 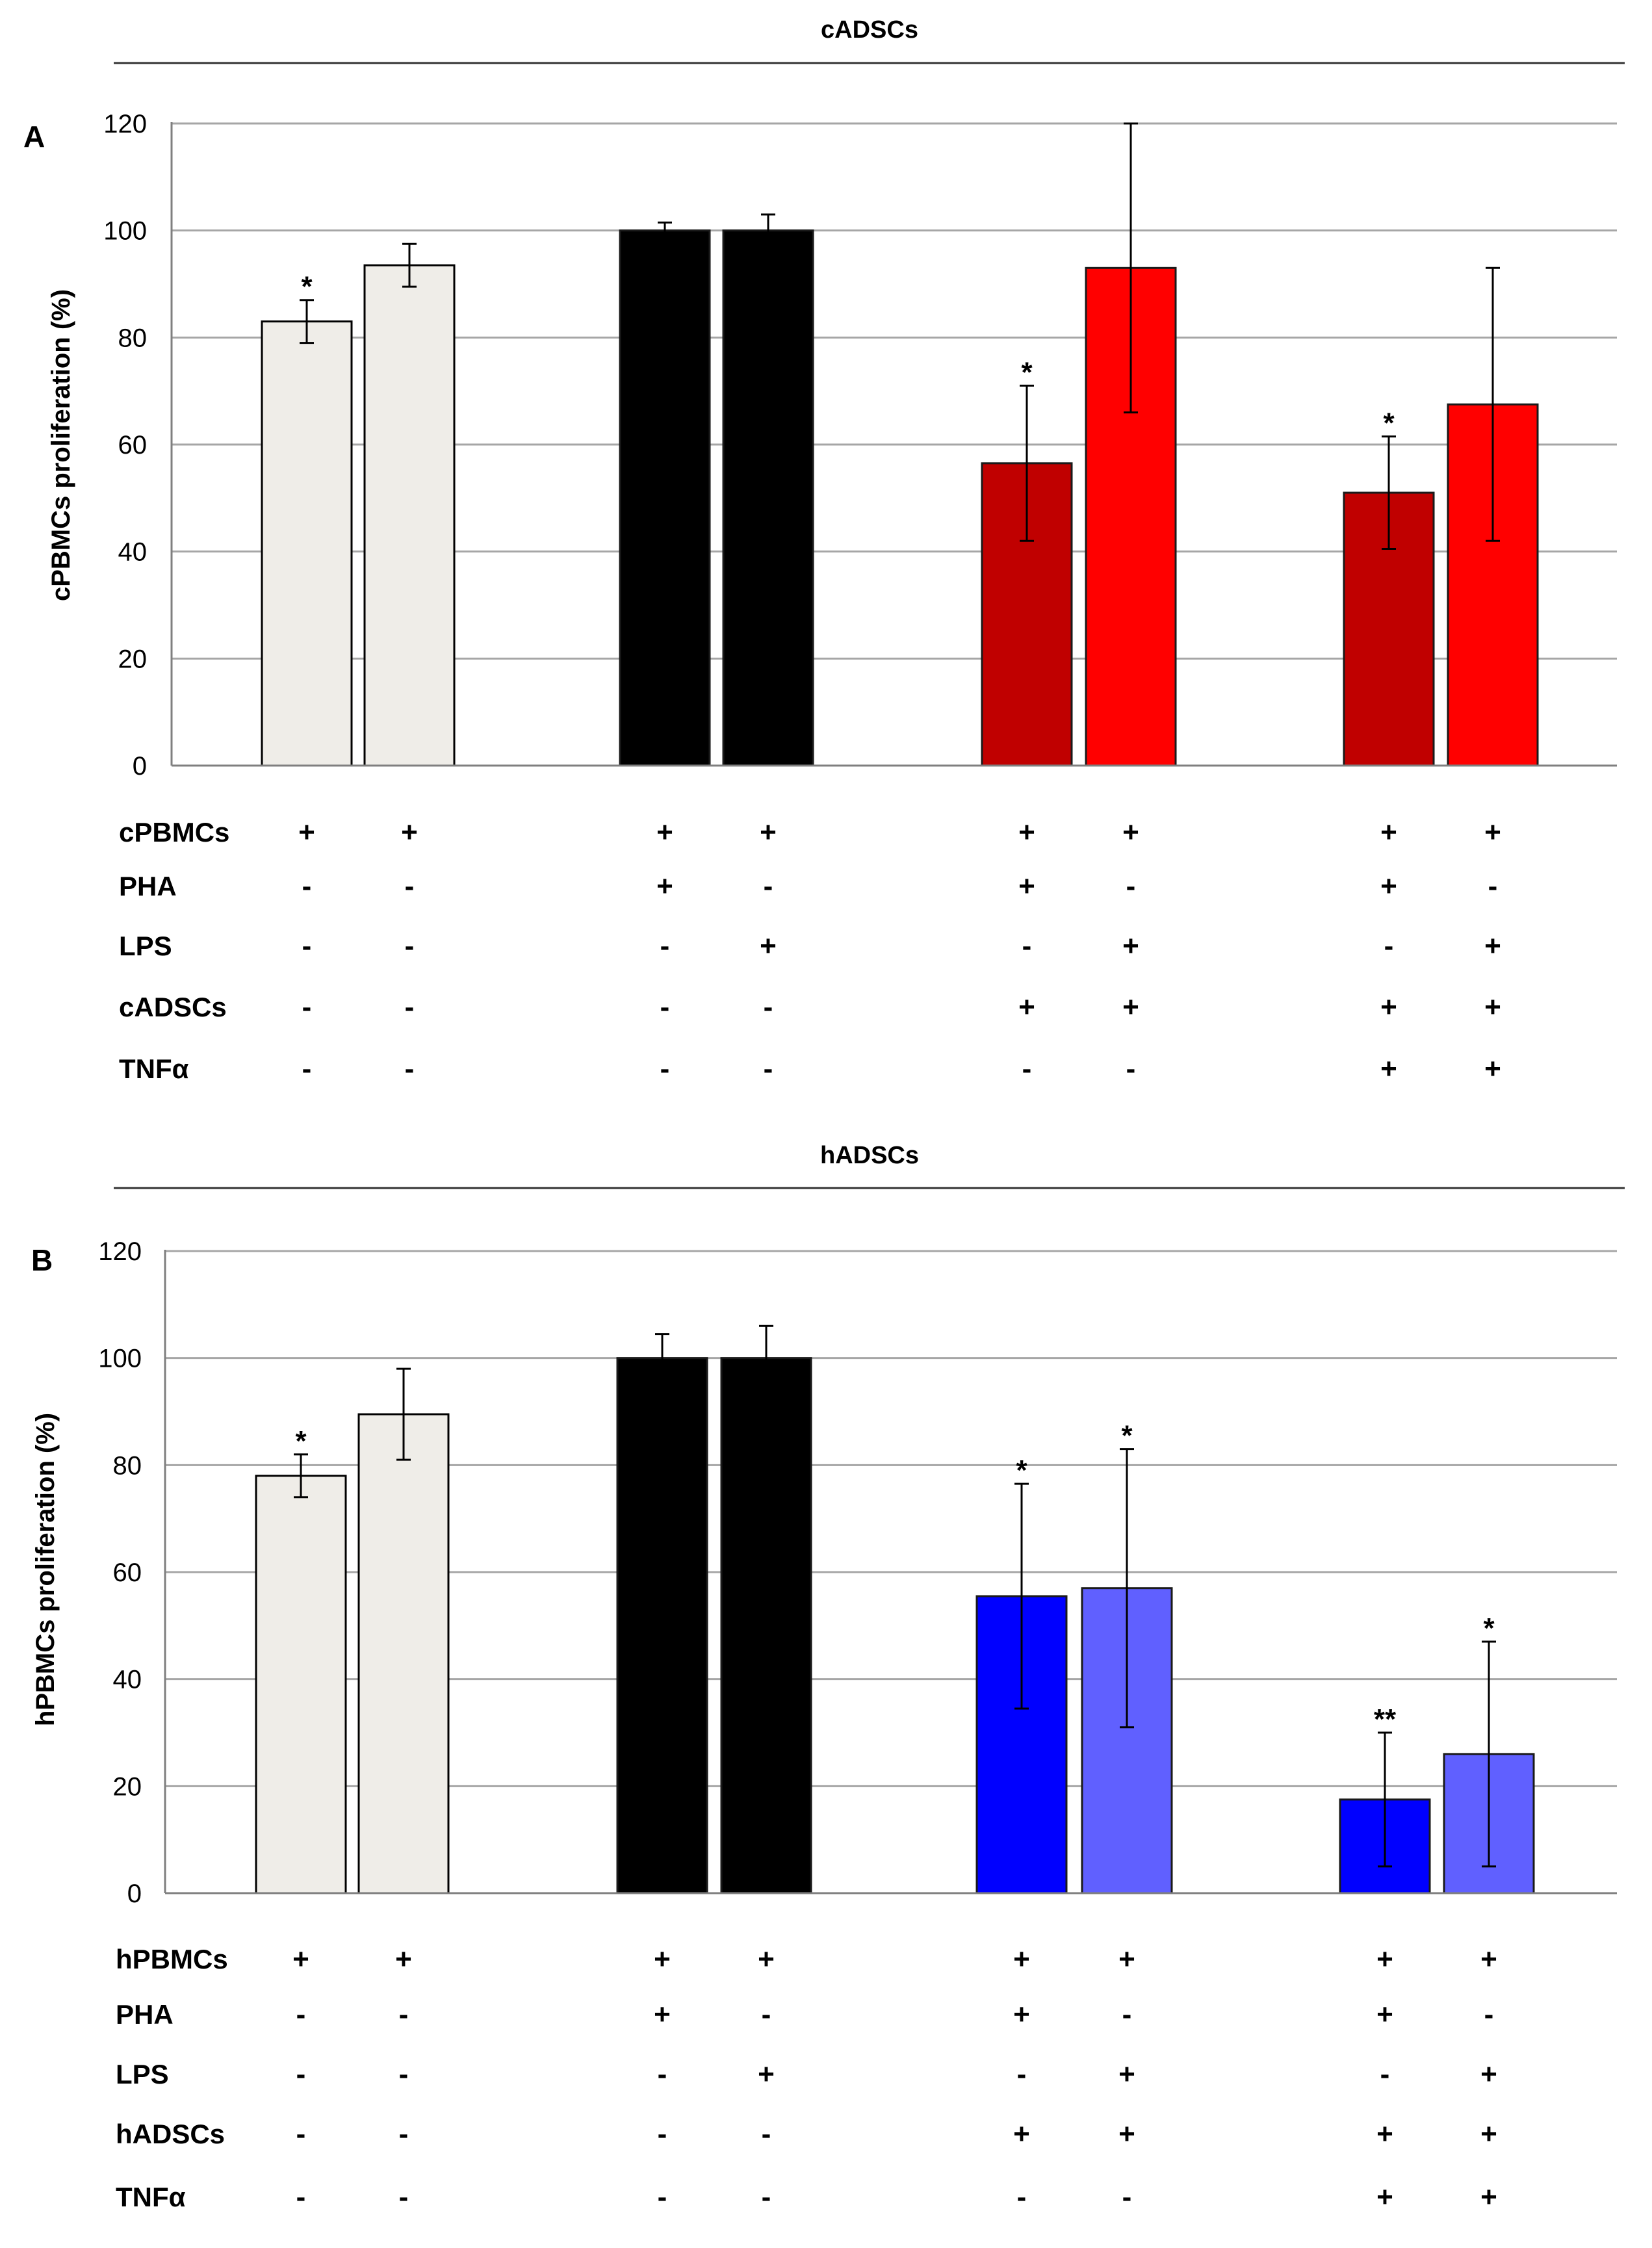 I want to click on chart-b-condition-label: hPBMCs, so click(x=172, y=1959).